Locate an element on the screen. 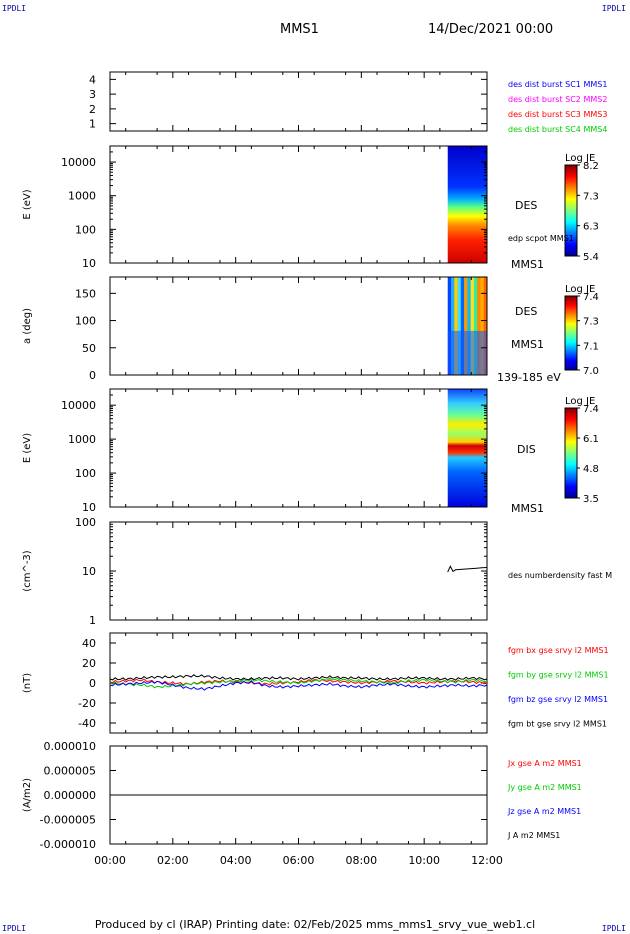  heatmap-band is located at coordinates (467, 352).